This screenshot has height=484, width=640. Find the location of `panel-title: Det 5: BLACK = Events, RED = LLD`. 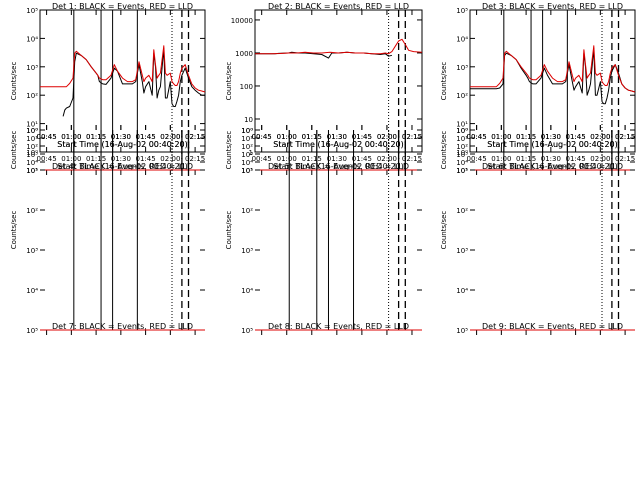

panel-title: Det 5: BLACK = Events, RED = LLD is located at coordinates (338, 166).